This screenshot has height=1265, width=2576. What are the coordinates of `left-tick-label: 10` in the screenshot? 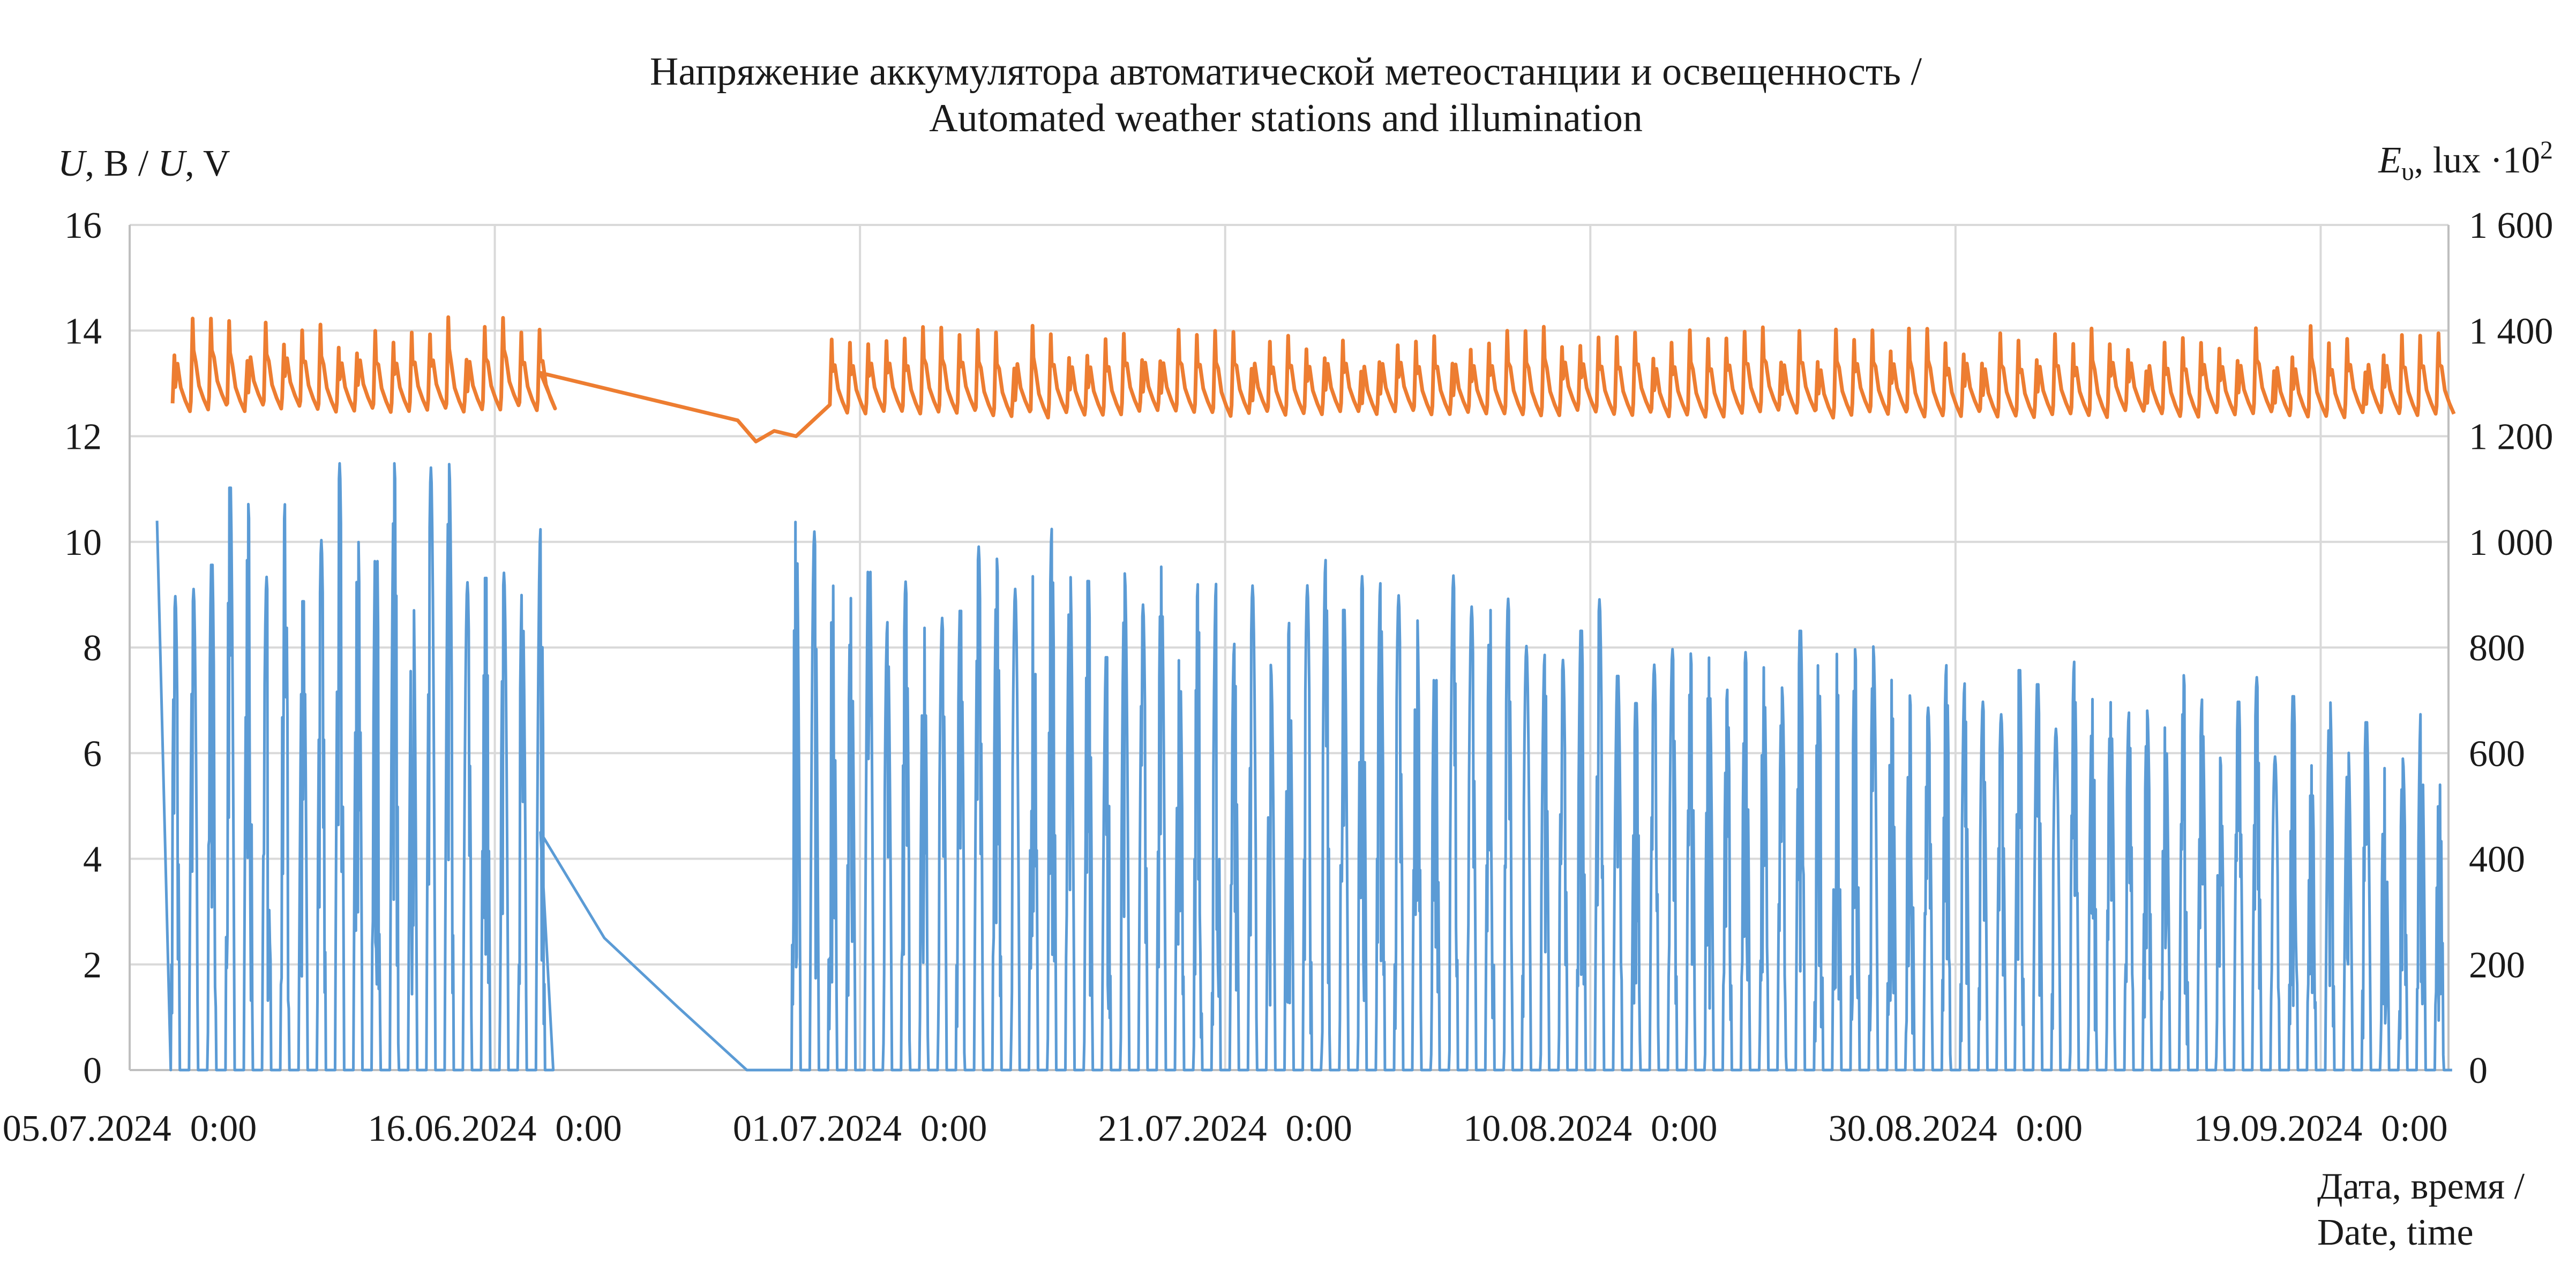 It's located at (83, 542).